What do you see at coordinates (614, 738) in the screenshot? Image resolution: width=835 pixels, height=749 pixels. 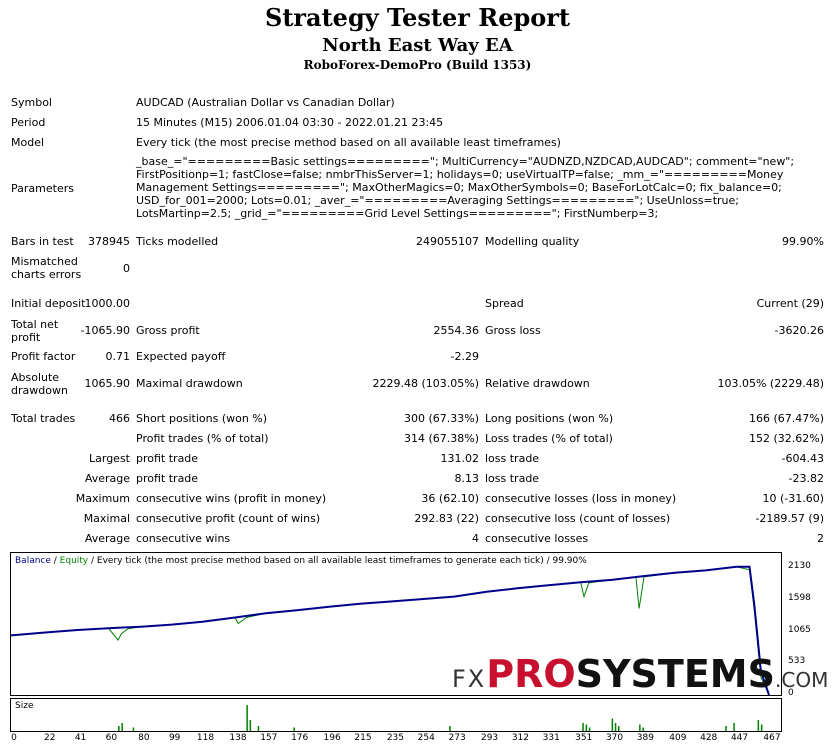 I see `x-tick-label: 370` at bounding box center [614, 738].